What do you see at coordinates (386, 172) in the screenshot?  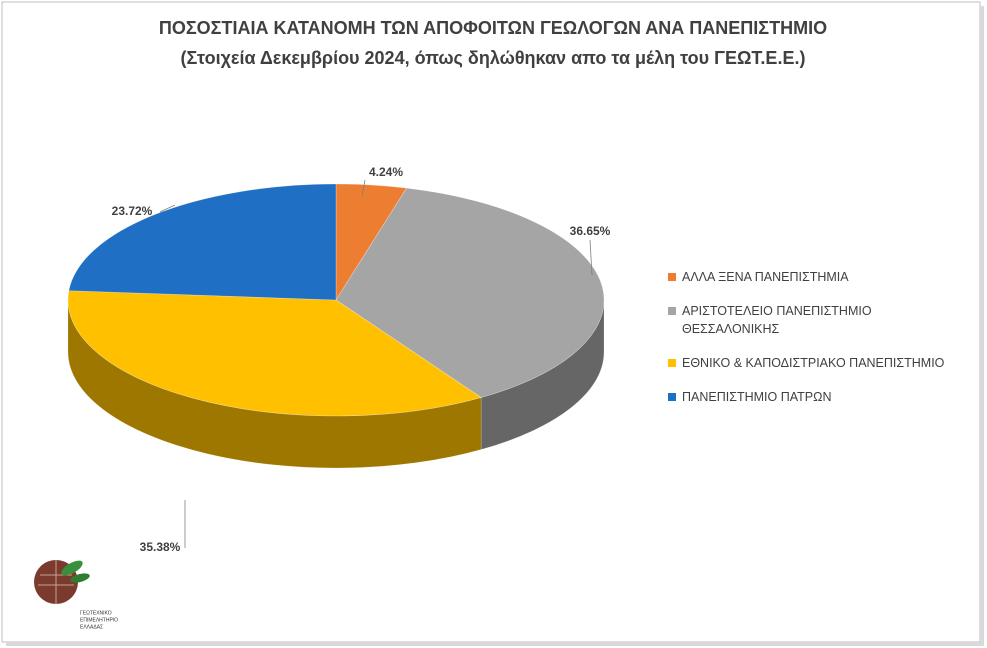 I see `data-label: 4.24%` at bounding box center [386, 172].